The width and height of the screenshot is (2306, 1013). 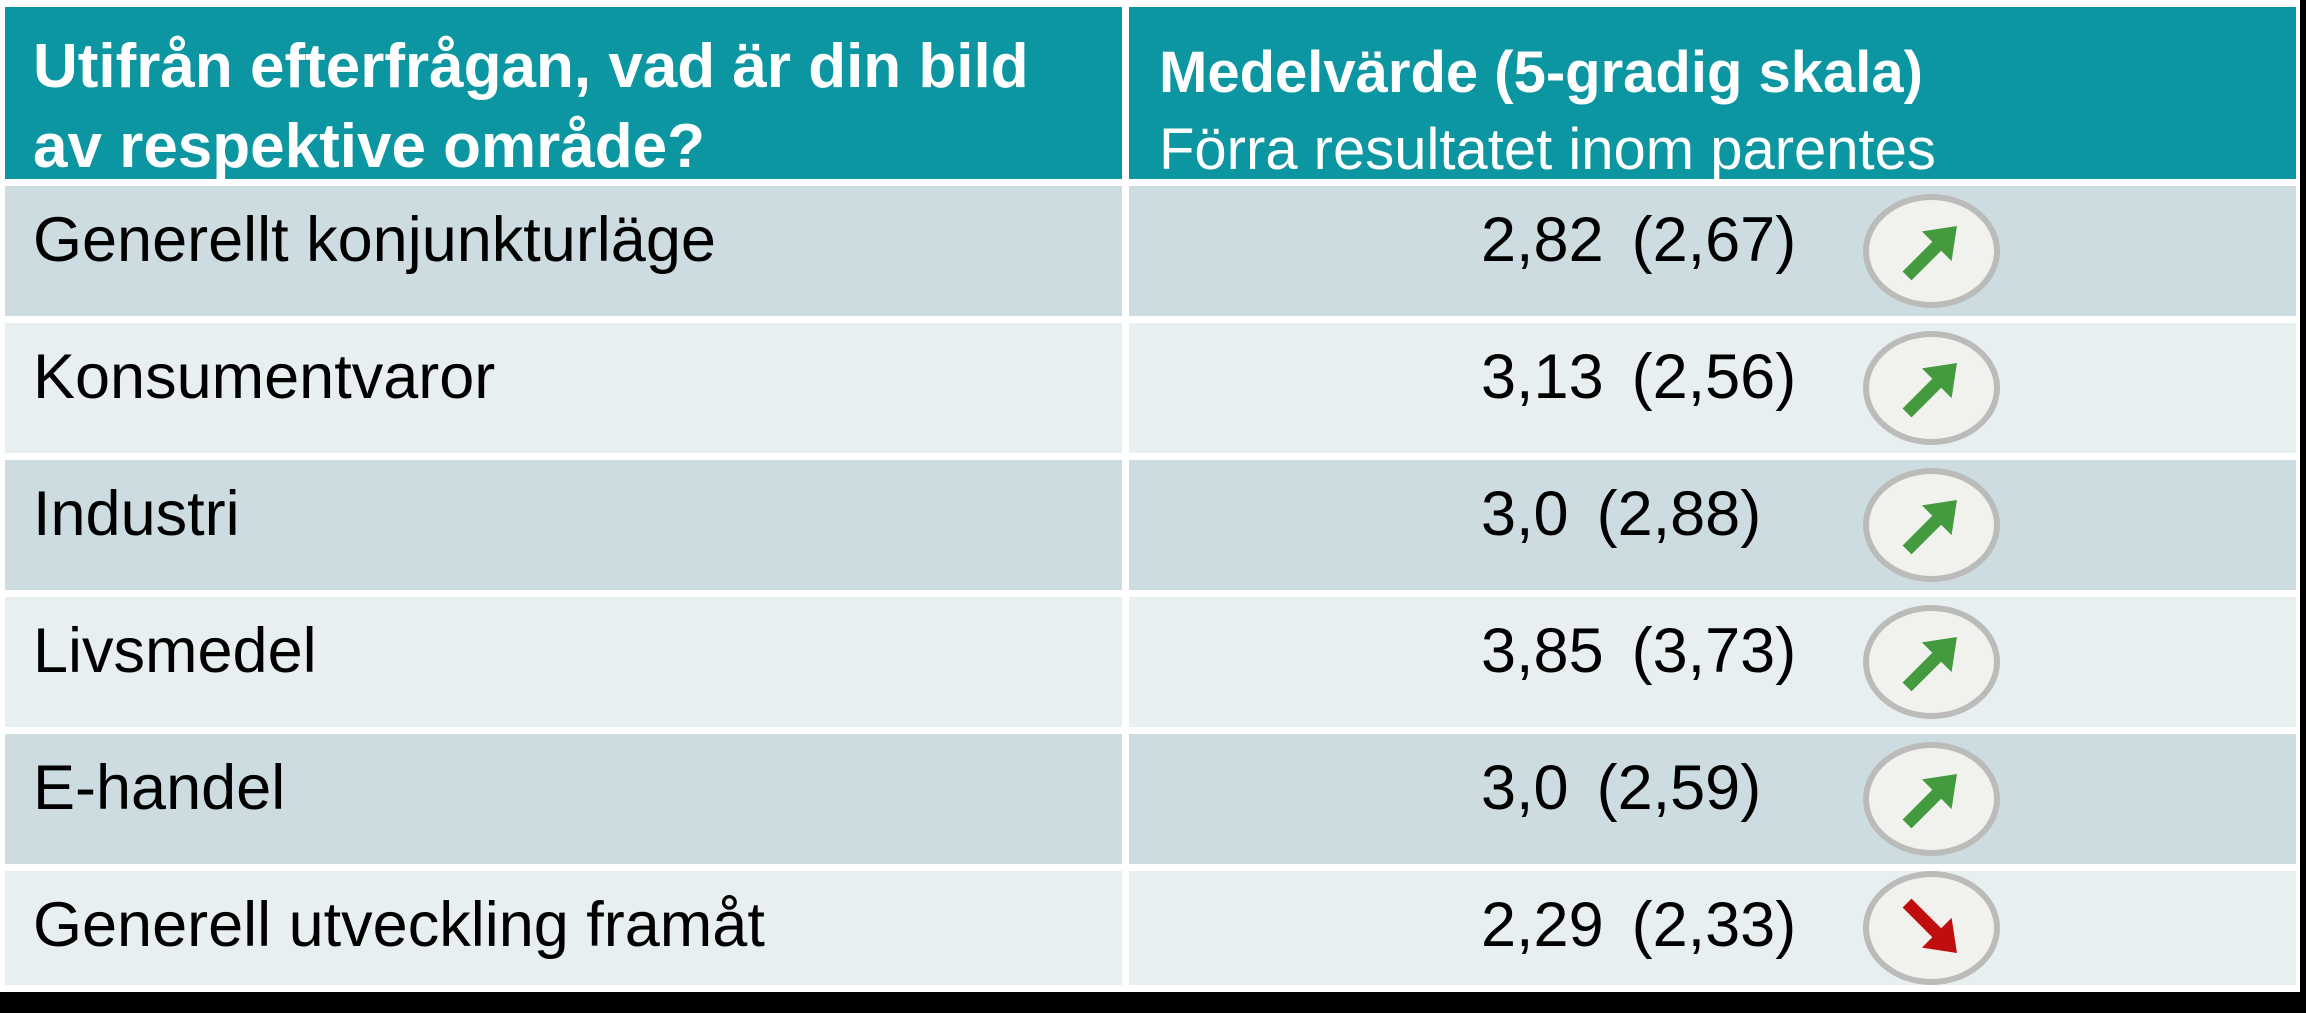 I want to click on question-header-line1: Utifrån efterfrågan, vad är din bild, so click(x=531, y=66).